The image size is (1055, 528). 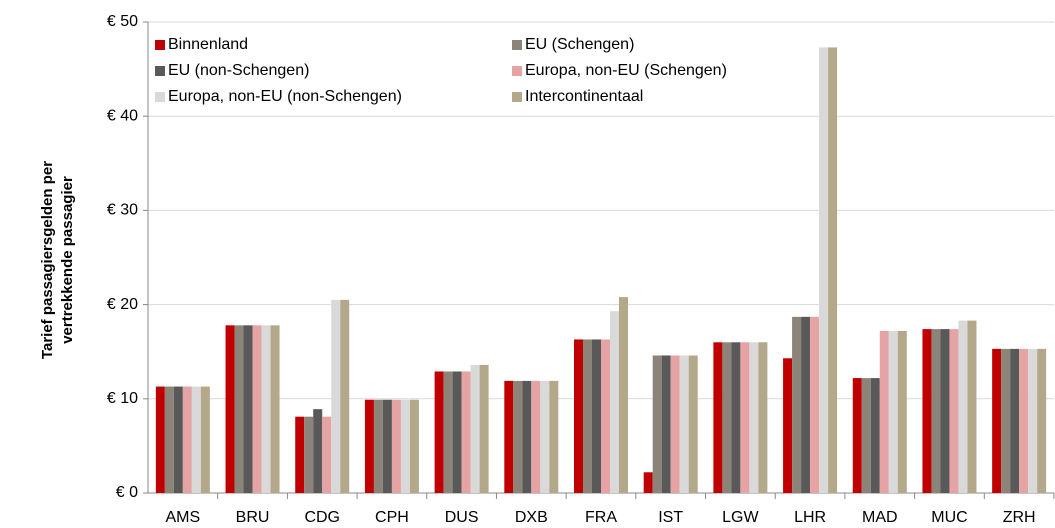 I want to click on x-tick-label: MAD, so click(x=880, y=517).